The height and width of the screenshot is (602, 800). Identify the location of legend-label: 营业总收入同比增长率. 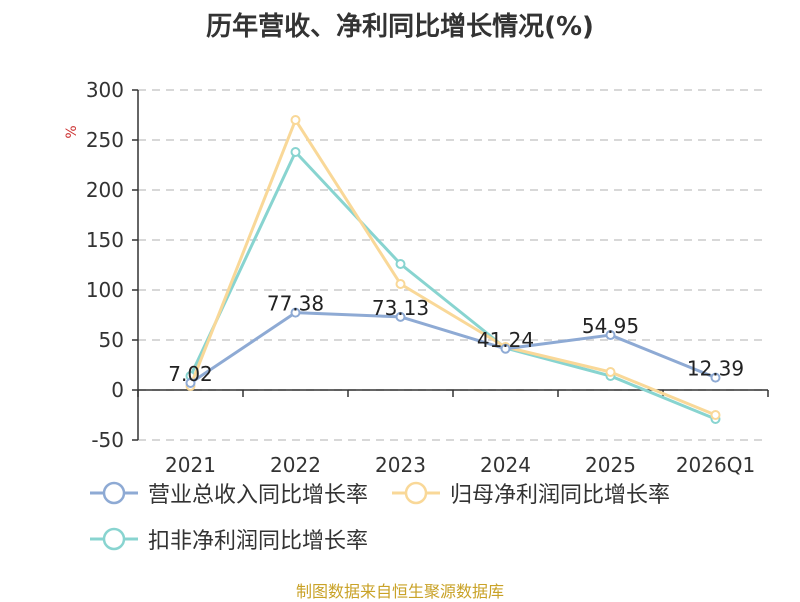
(258, 495).